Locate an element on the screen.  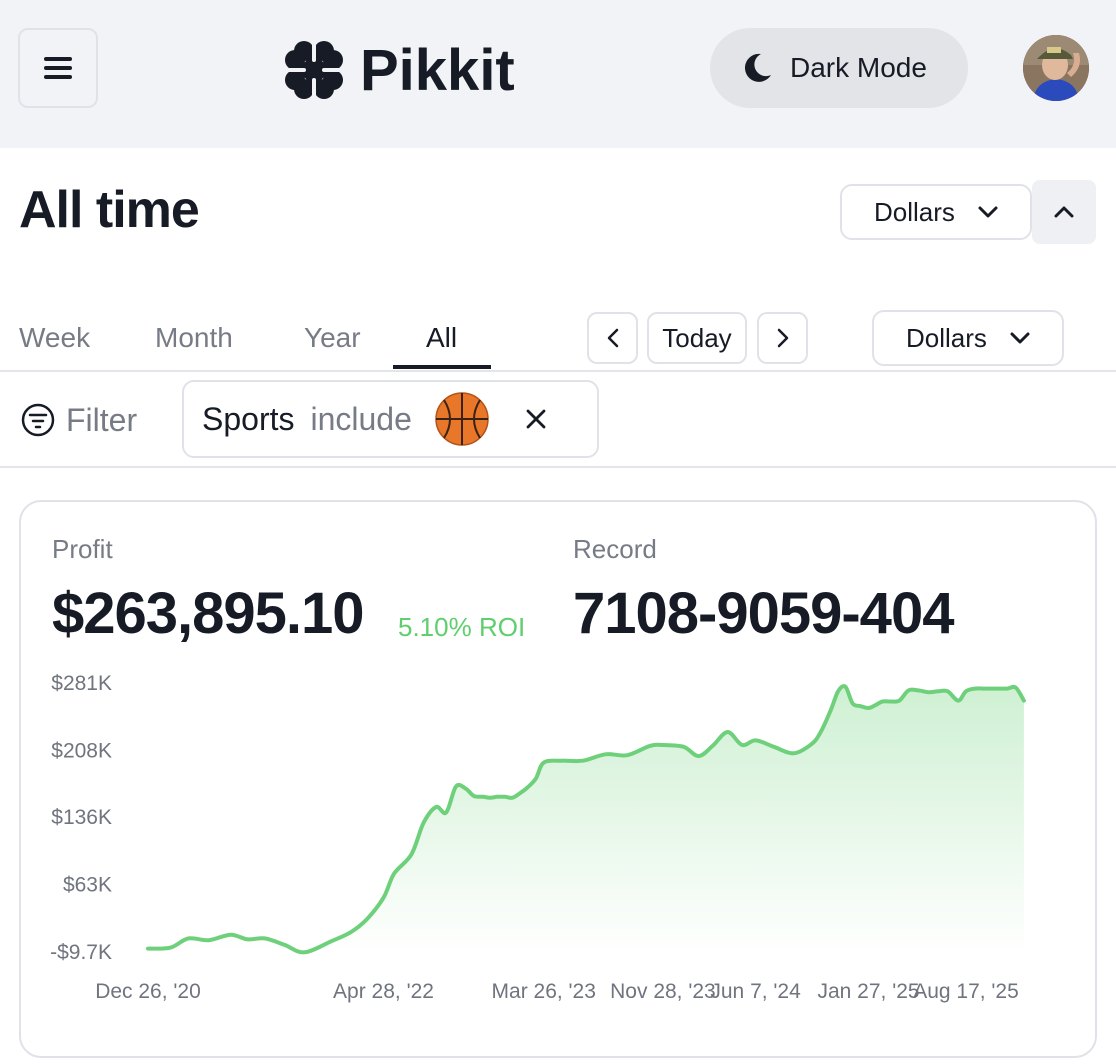
profit-label: Profit is located at coordinates (82, 549).